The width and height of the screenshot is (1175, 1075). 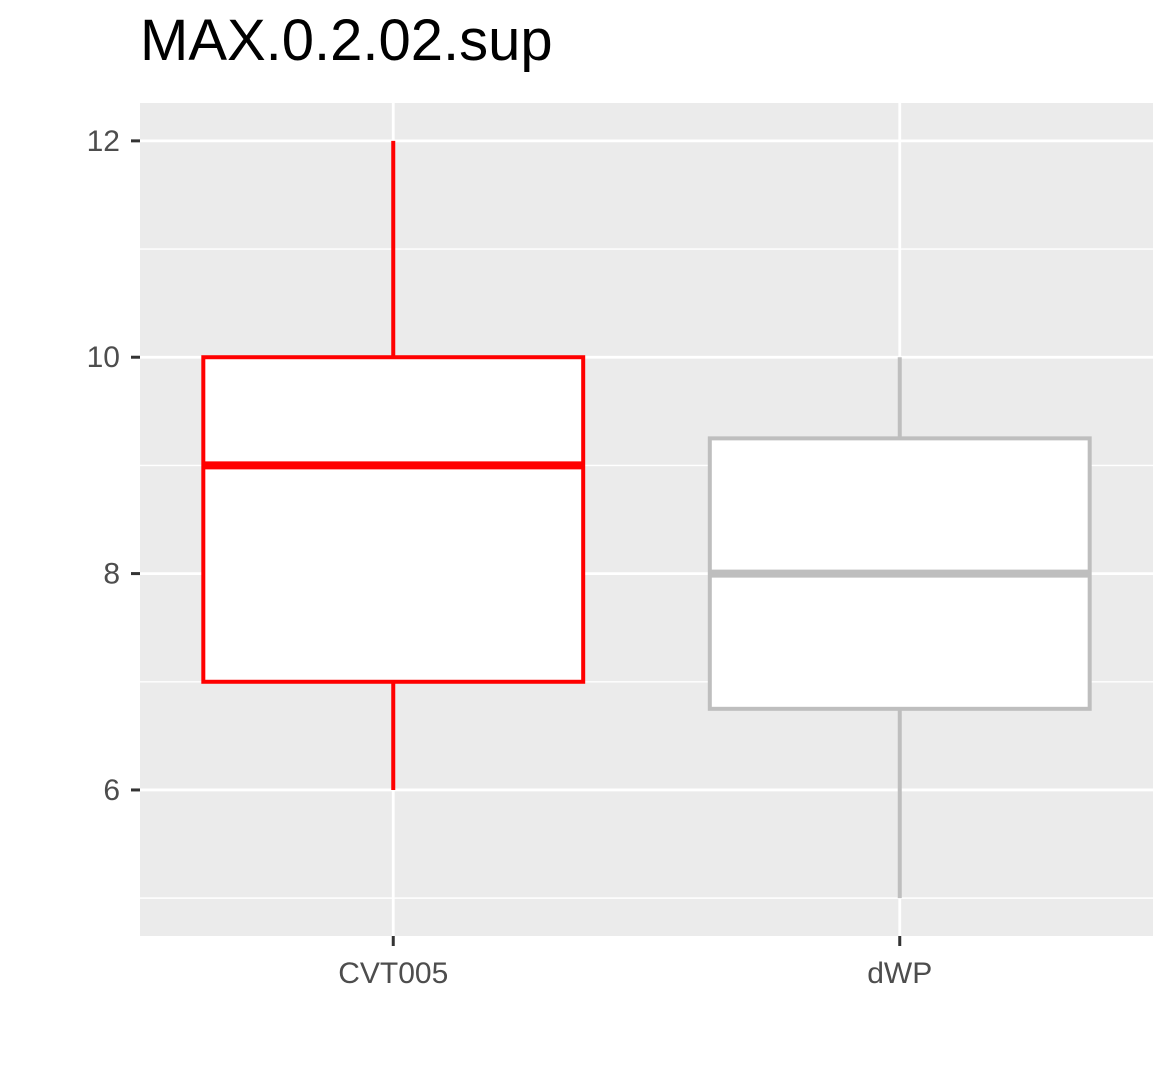 I want to click on y-axis: 6 8 10 12, so click(x=113, y=466).